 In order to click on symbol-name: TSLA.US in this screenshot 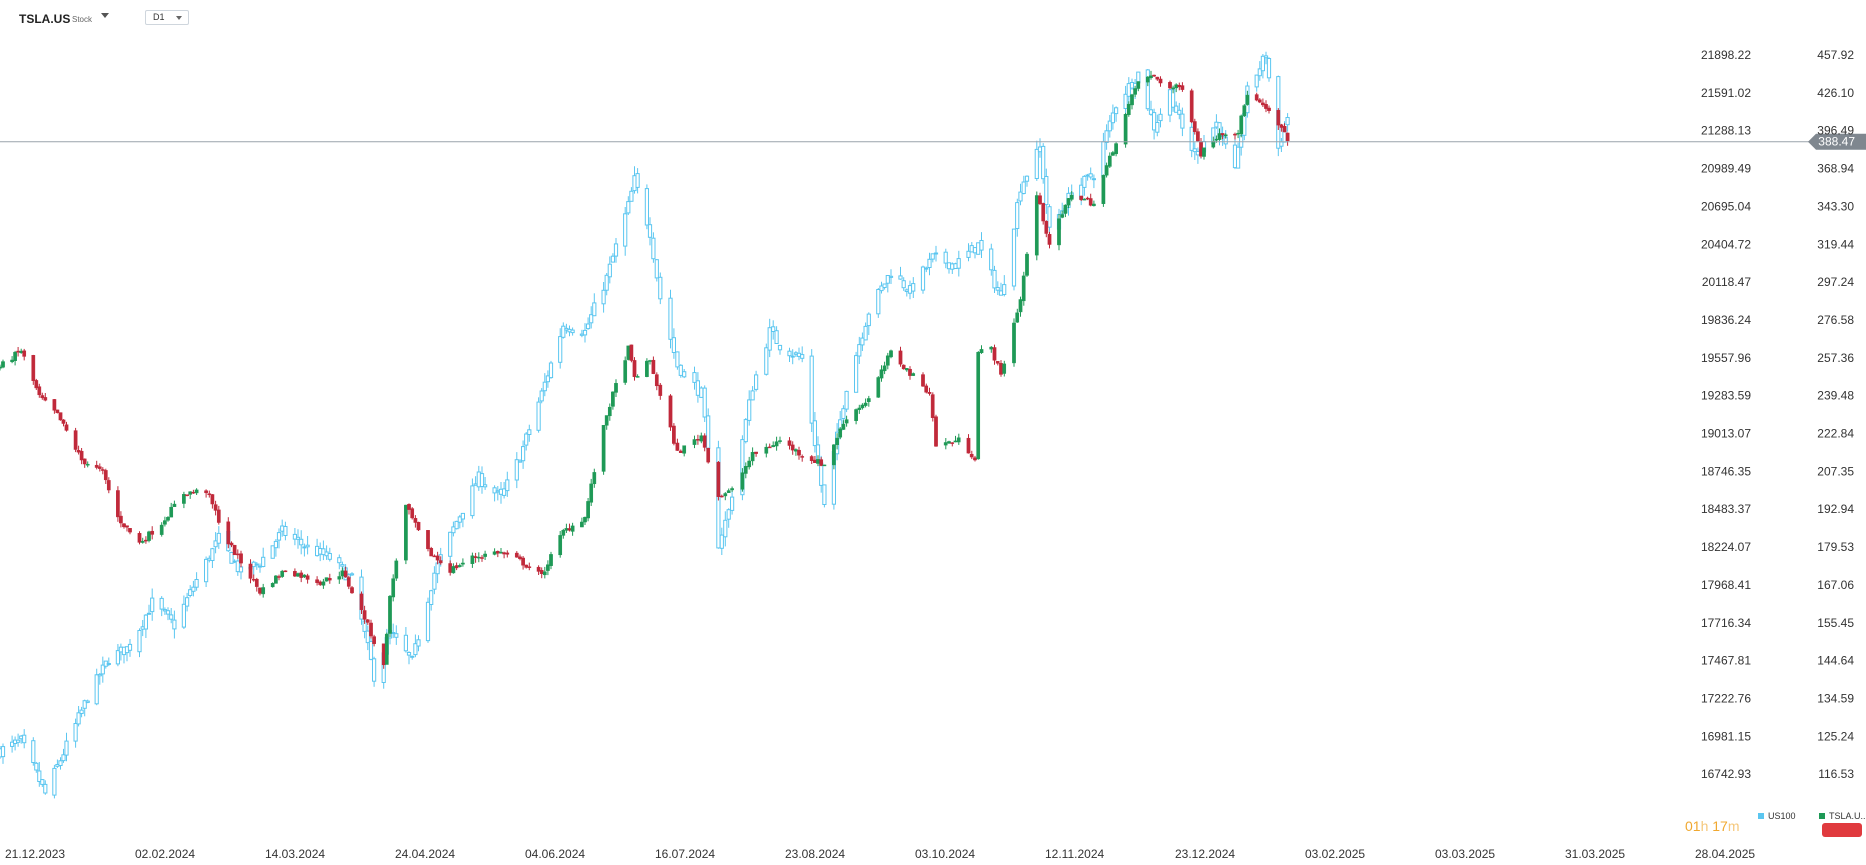, I will do `click(45, 19)`.